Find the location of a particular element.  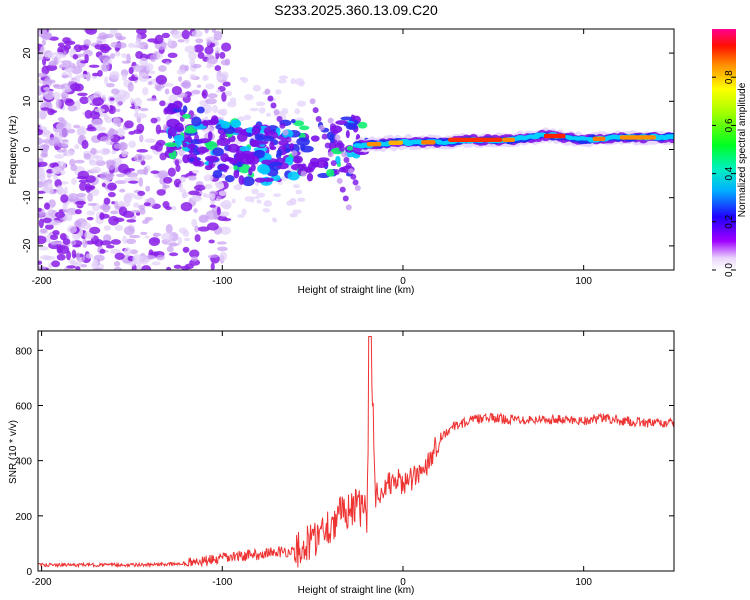

snr-x-tick-label: 100 is located at coordinates (583, 582).